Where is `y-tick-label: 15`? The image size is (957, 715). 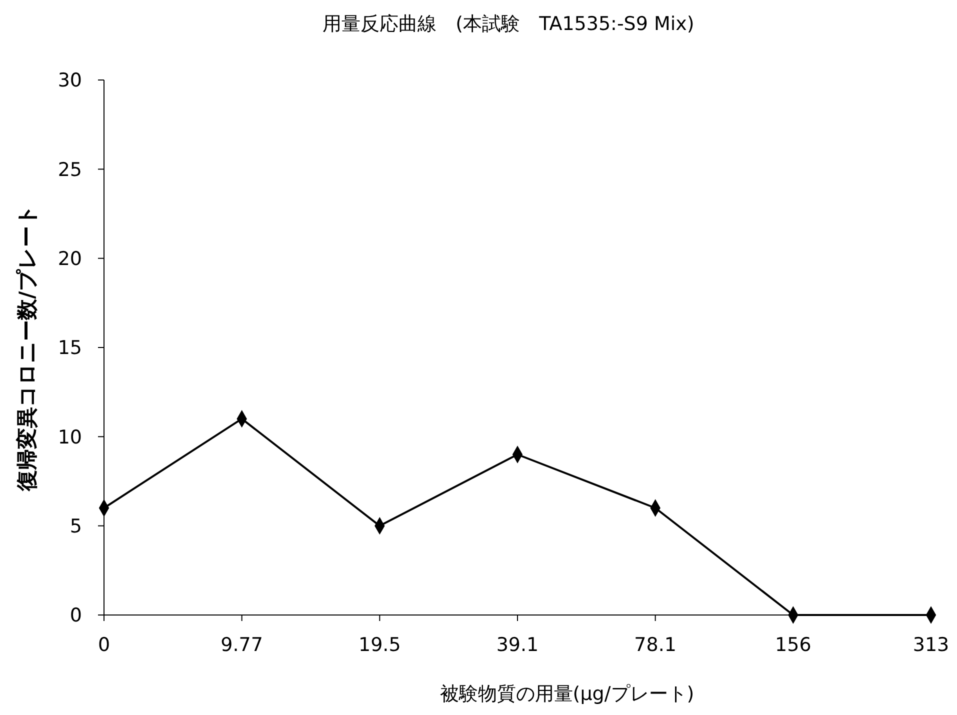 y-tick-label: 15 is located at coordinates (70, 348).